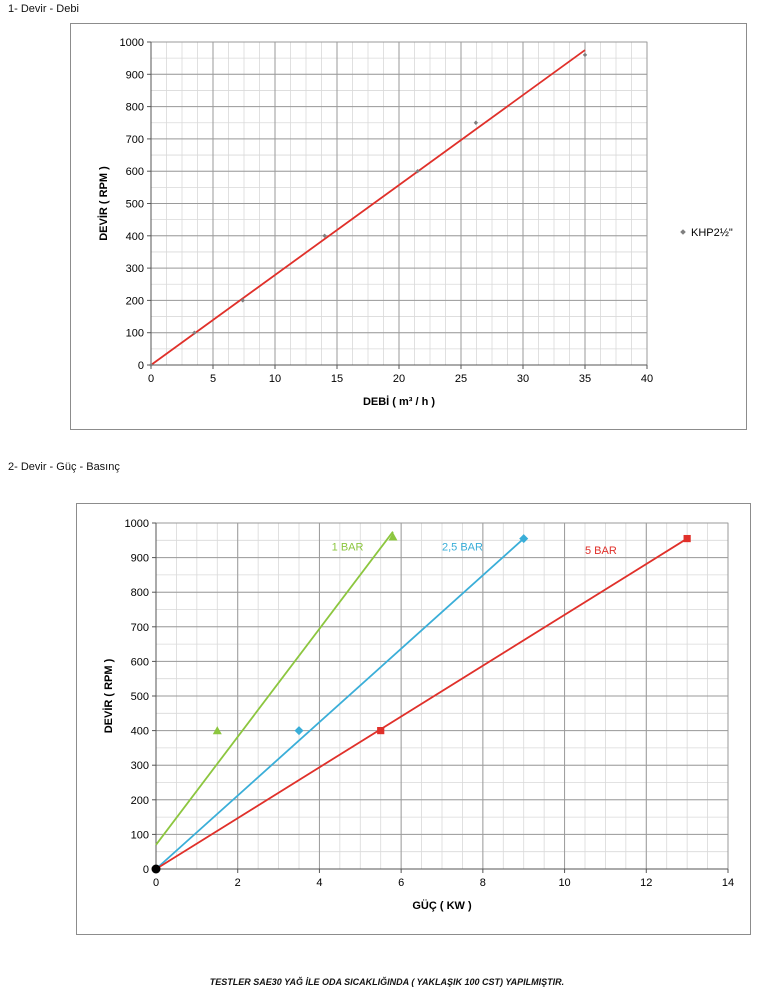  Describe the element at coordinates (156, 869) in the screenshot. I see `chart2-origin-point` at that location.